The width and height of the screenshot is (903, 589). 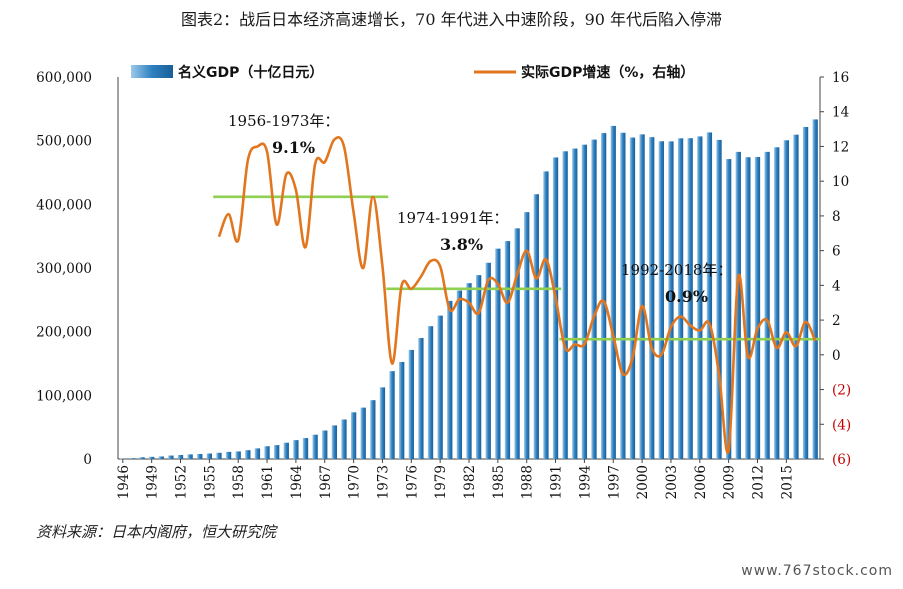 What do you see at coordinates (787, 482) in the screenshot?
I see `x-tick-label: 2015` at bounding box center [787, 482].